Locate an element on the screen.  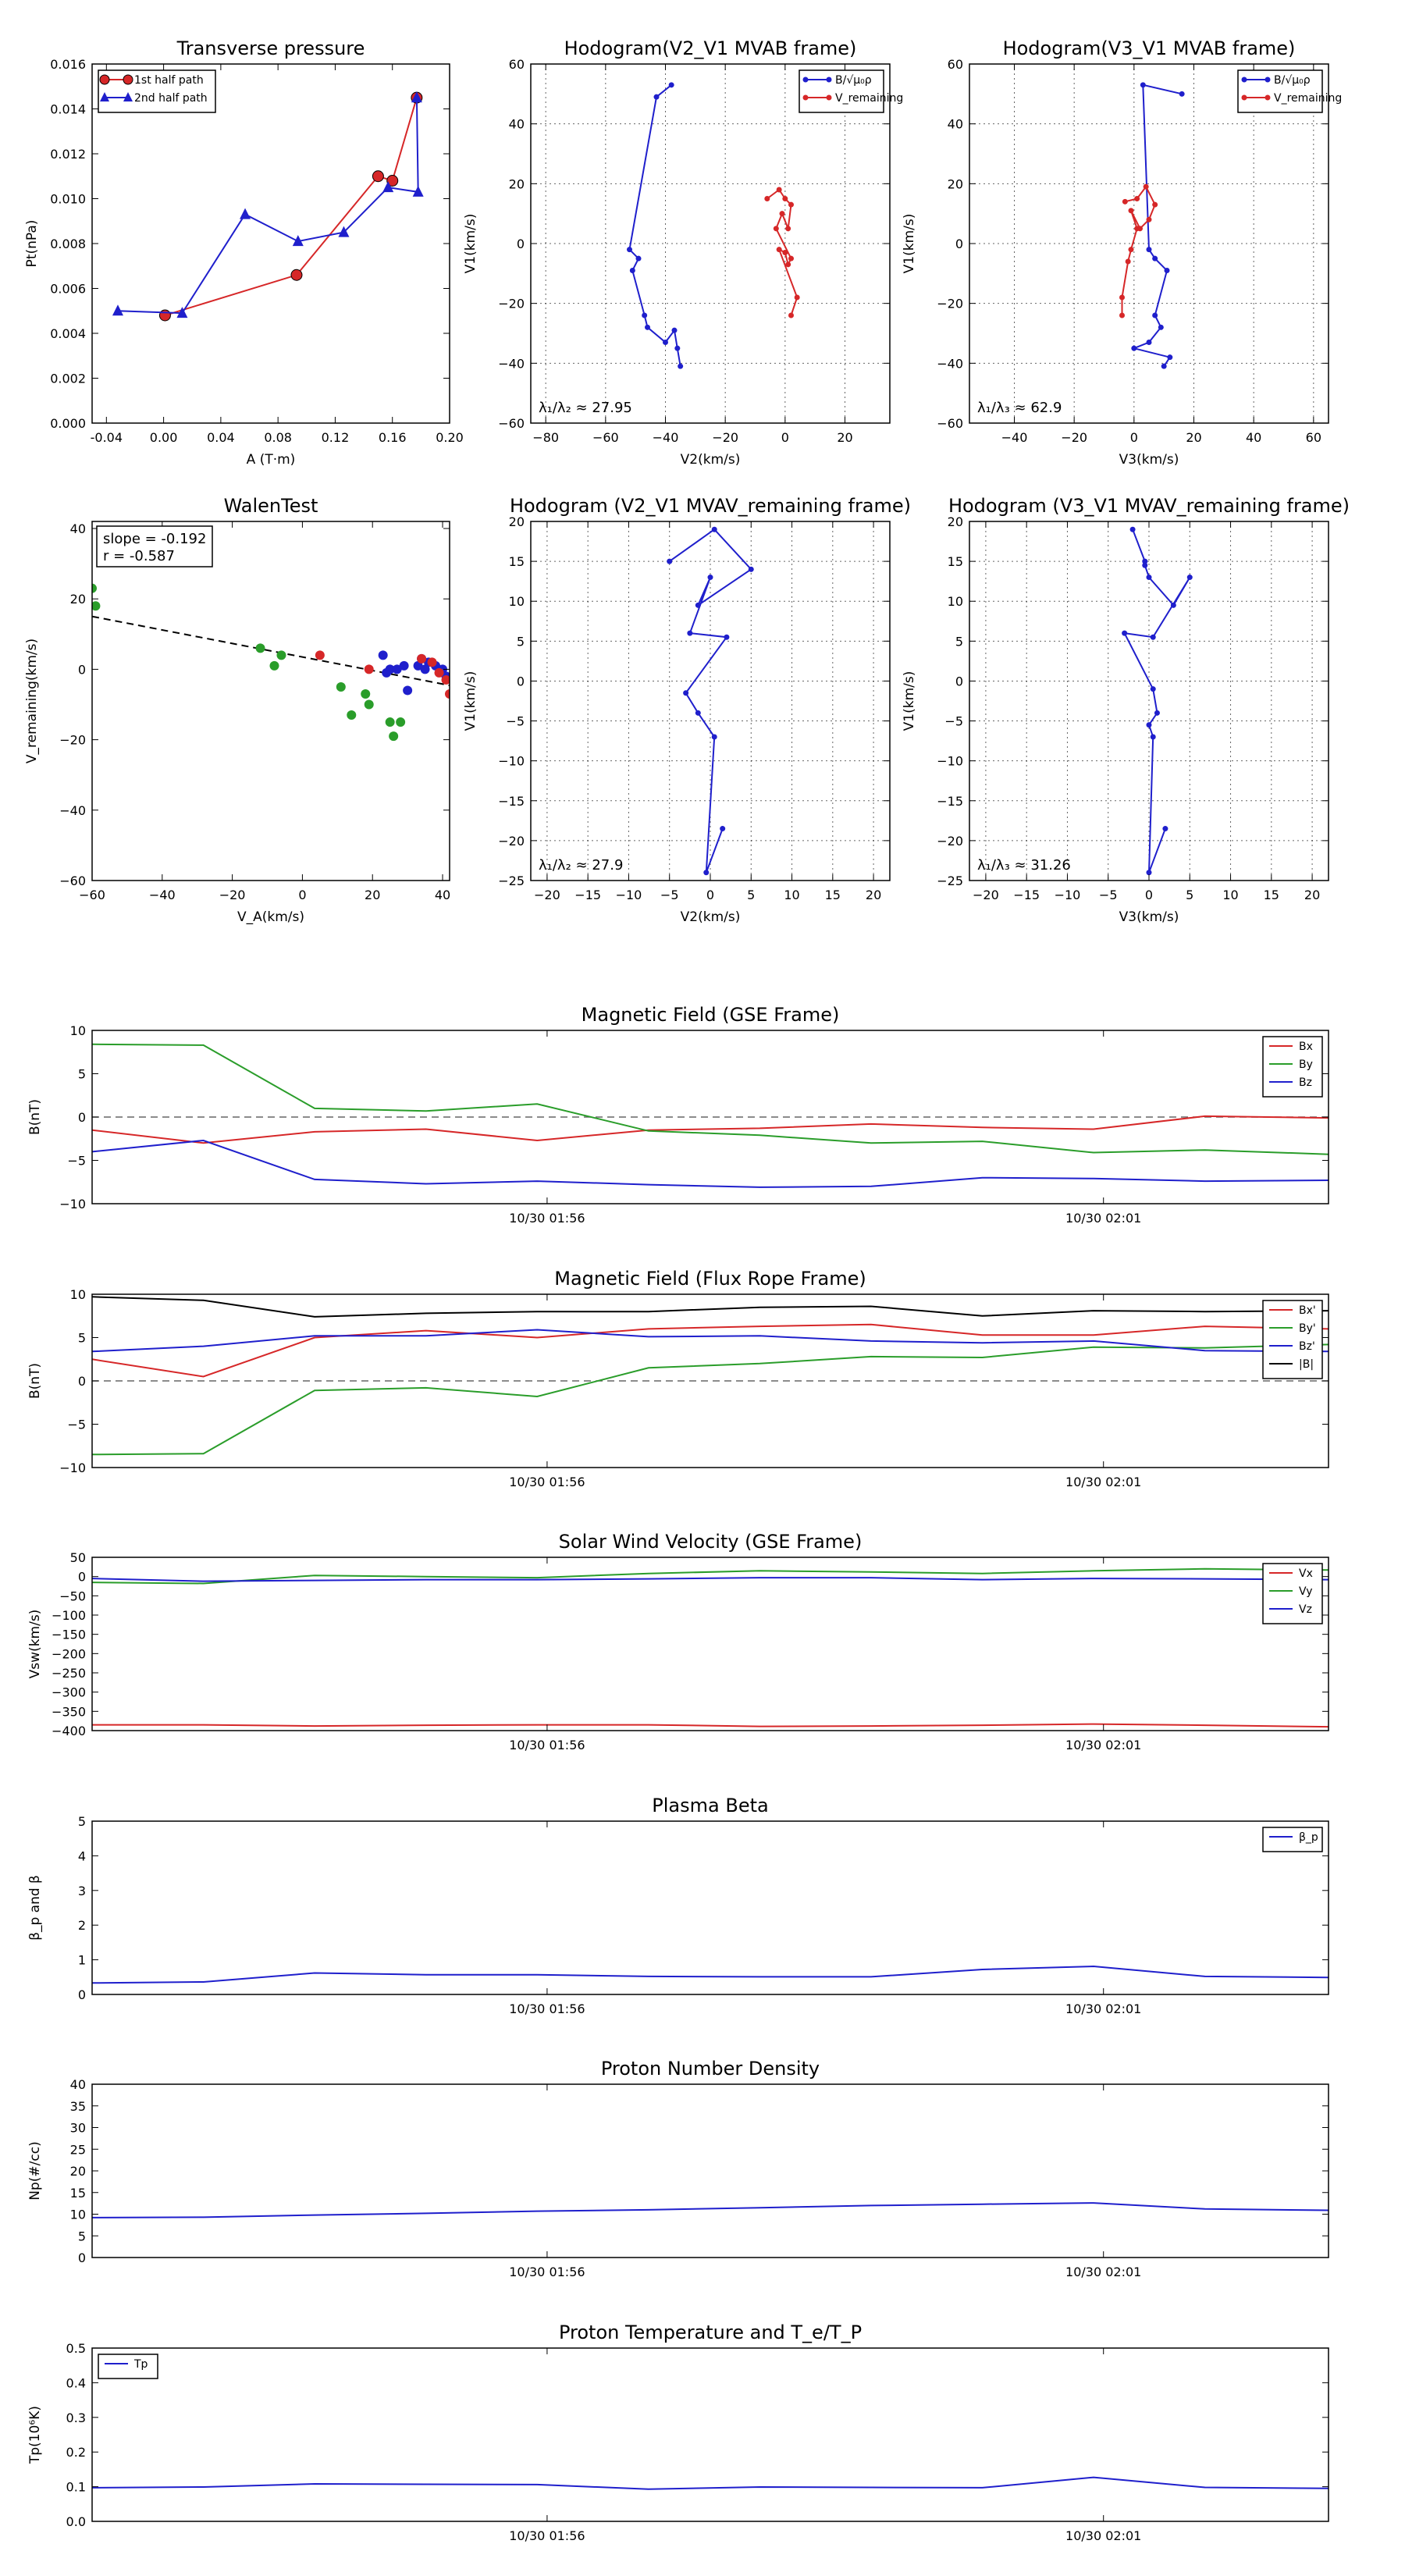
y-tick-label: 0.4 is located at coordinates (76, 2382).